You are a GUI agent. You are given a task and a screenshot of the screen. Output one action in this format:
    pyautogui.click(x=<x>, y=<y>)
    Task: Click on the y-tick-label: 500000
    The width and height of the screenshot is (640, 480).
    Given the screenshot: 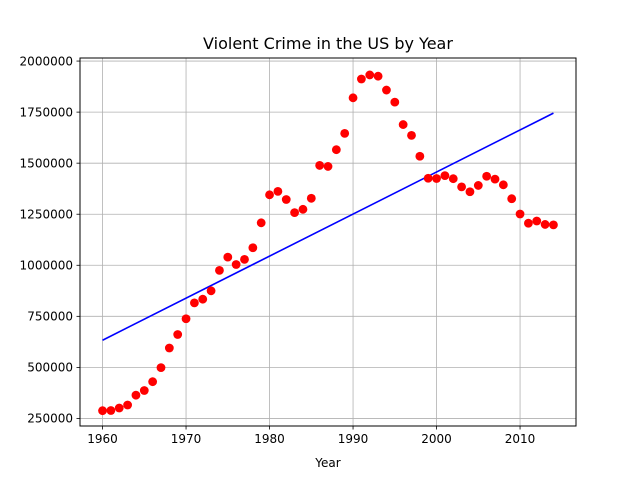 What is the action you would take?
    pyautogui.click(x=50, y=368)
    